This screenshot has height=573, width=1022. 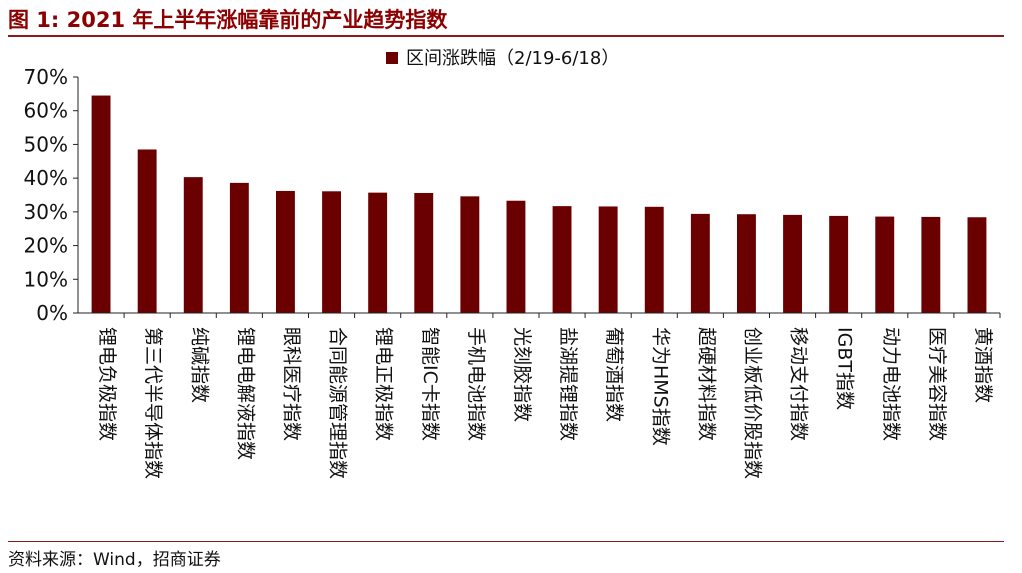 I want to click on x-tick-label: 手机电池指数, so click(x=476, y=384).